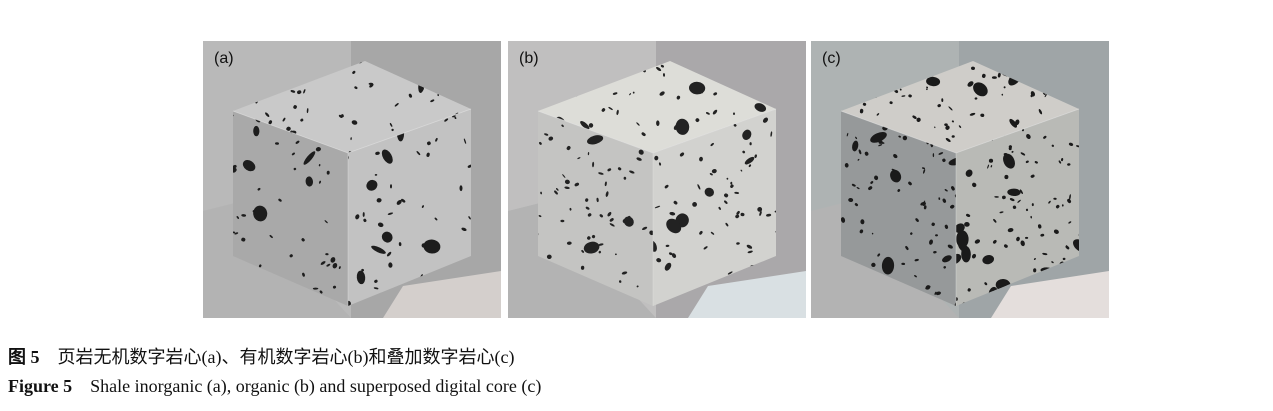 This screenshot has width=1273, height=411. I want to click on figure-number-en: Figure 5, so click(40, 386).